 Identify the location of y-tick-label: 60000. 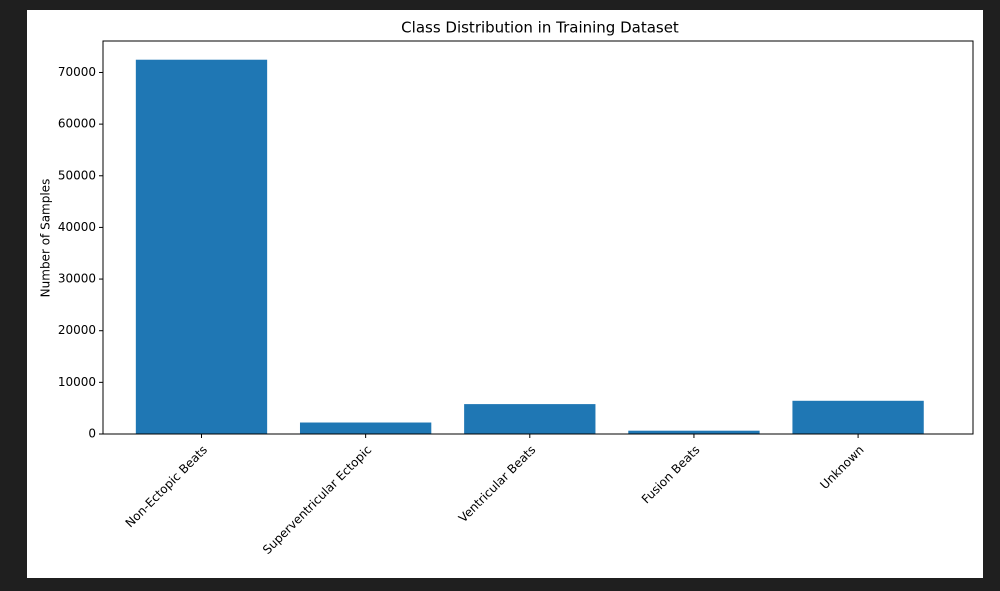
(77, 124).